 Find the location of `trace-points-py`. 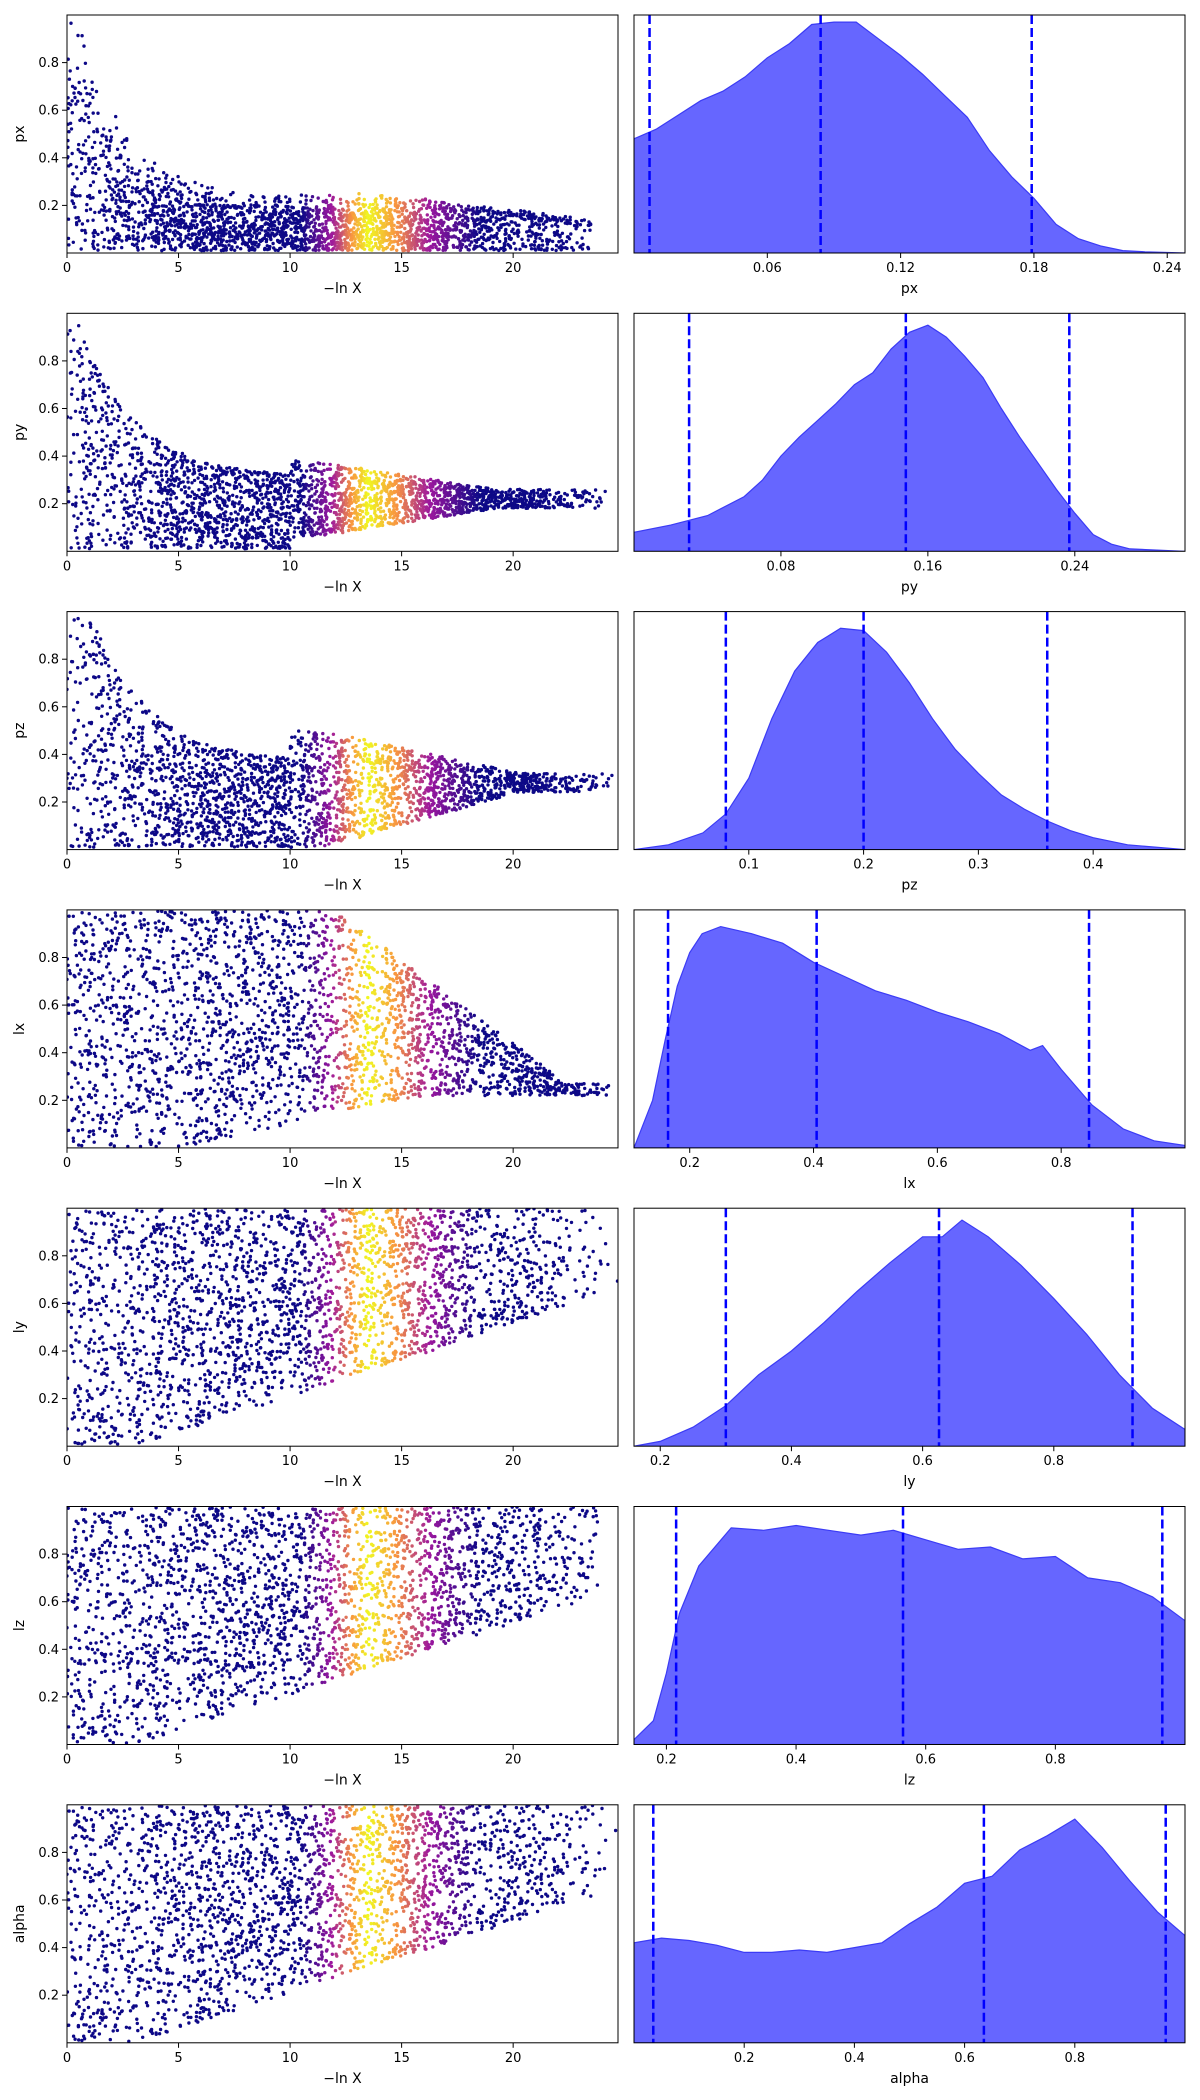

trace-points-py is located at coordinates (337, 437).